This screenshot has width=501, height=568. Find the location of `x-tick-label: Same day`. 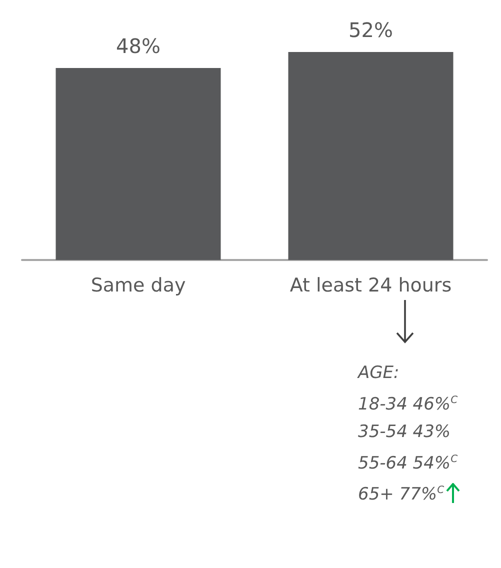

x-tick-label: Same day is located at coordinates (138, 285).